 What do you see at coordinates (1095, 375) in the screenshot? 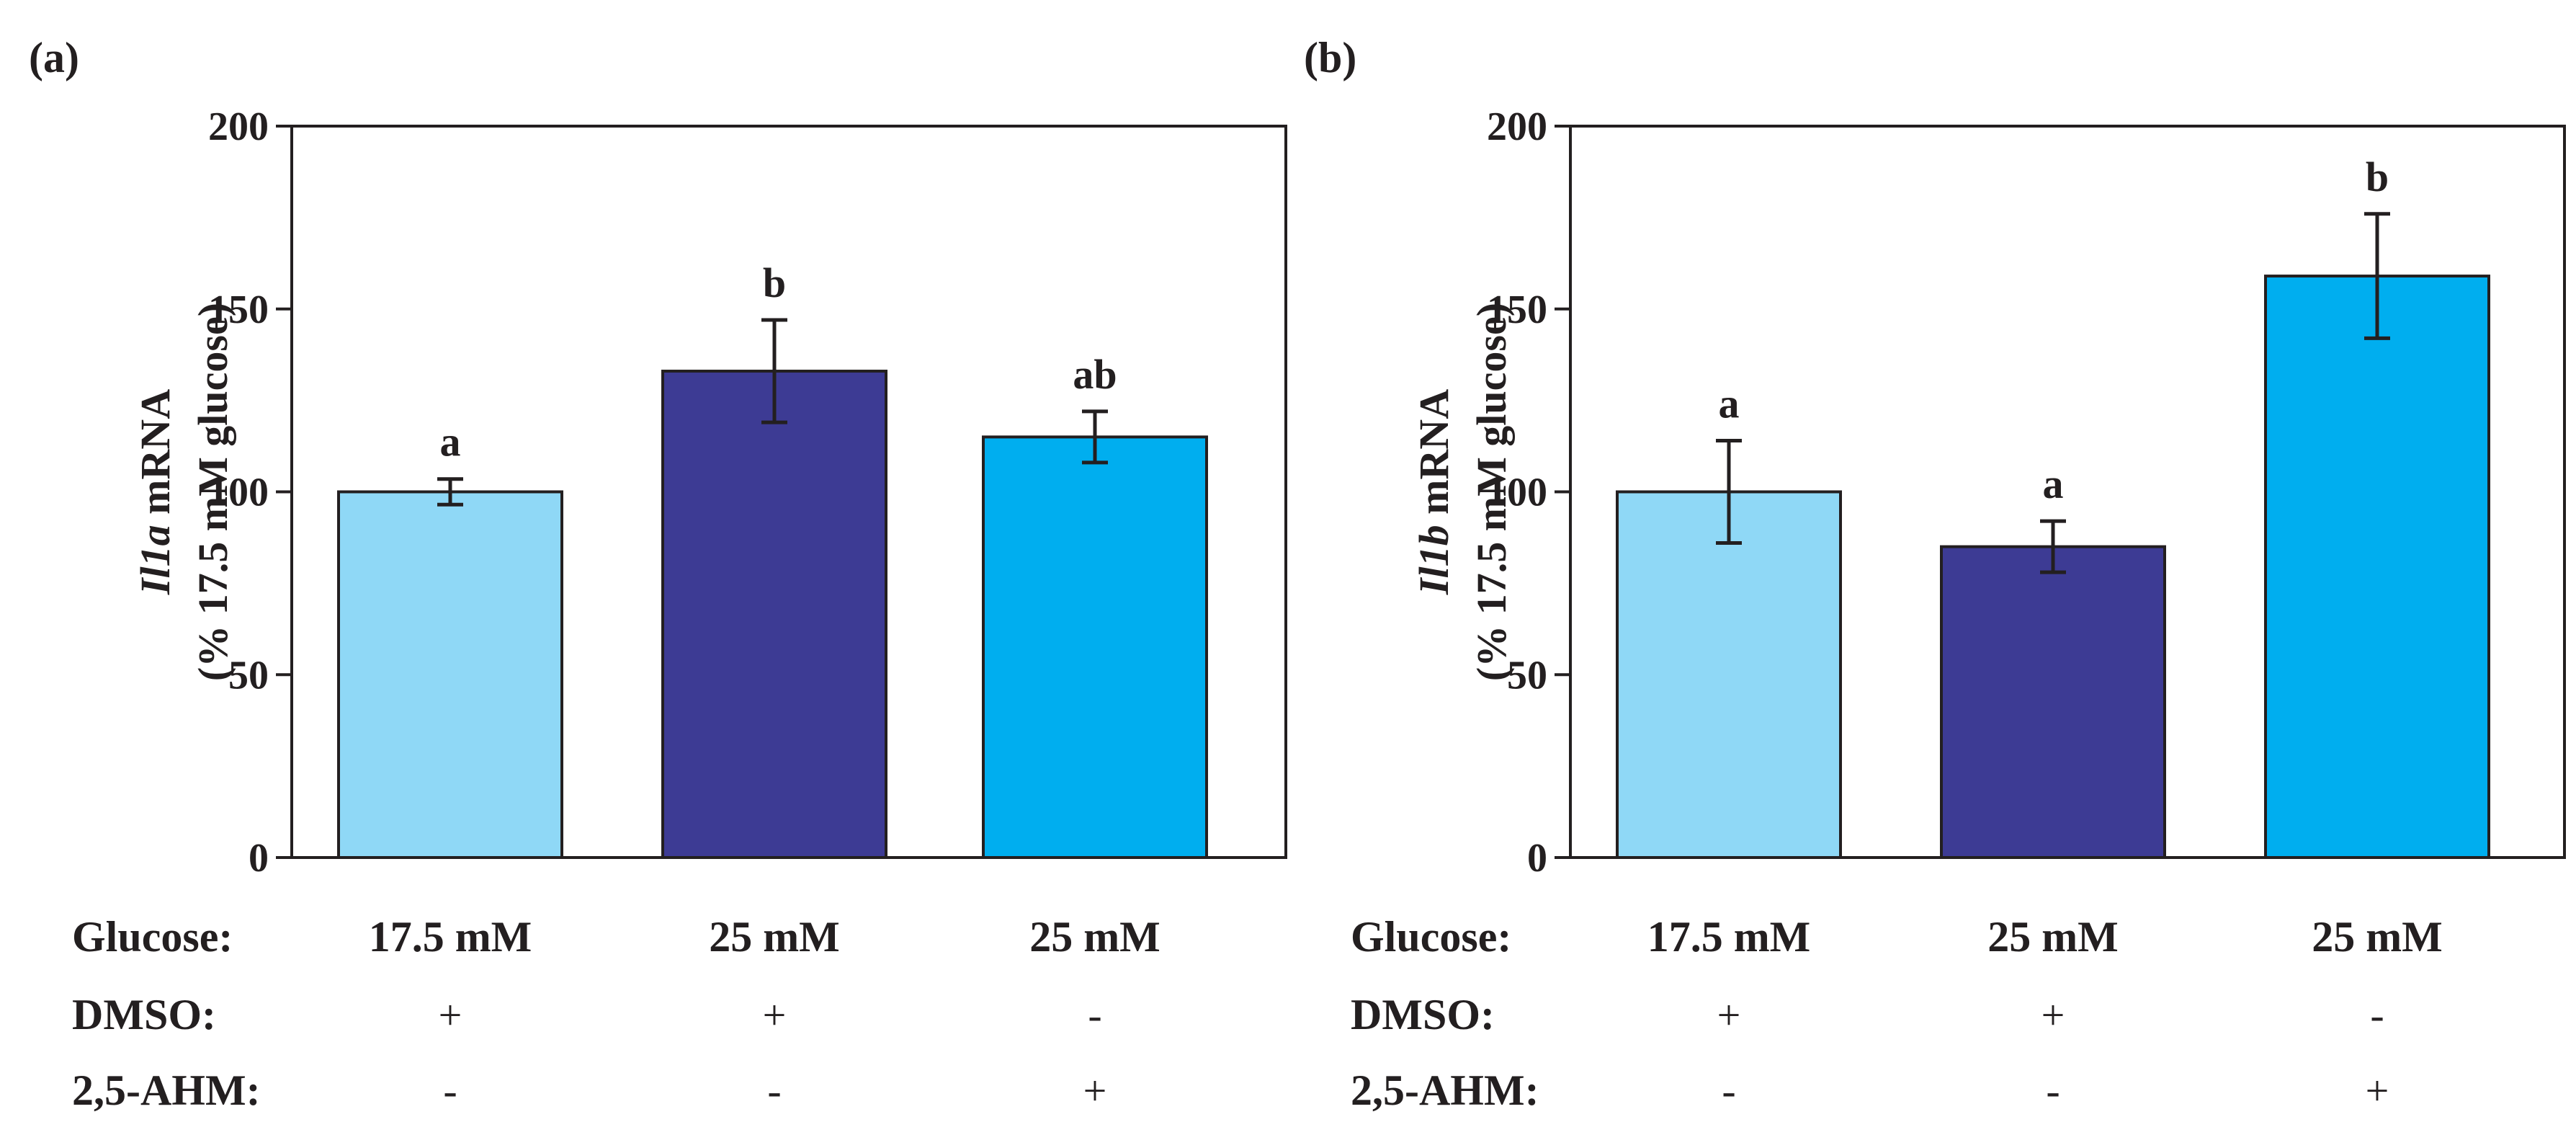
I see `significance-letter: ab` at bounding box center [1095, 375].